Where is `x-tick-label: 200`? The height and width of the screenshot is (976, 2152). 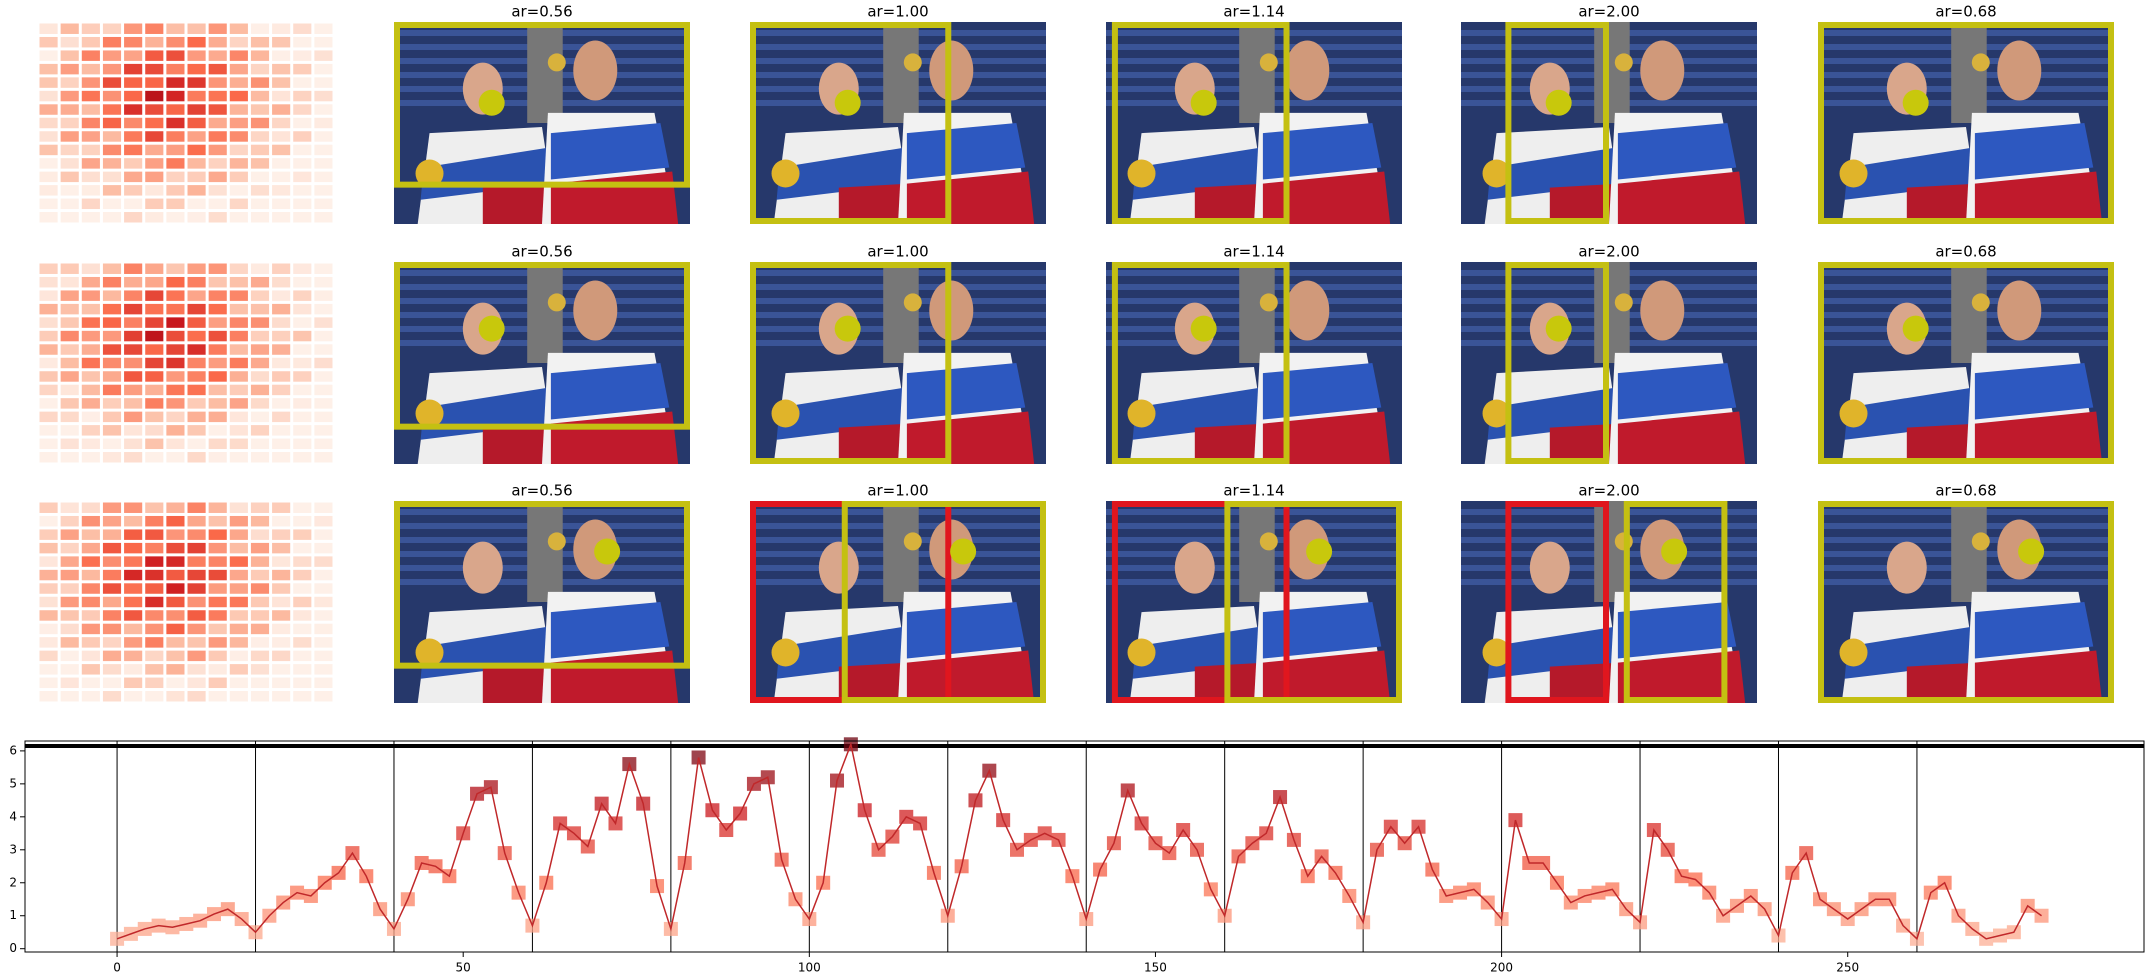 x-tick-label: 200 is located at coordinates (1501, 968).